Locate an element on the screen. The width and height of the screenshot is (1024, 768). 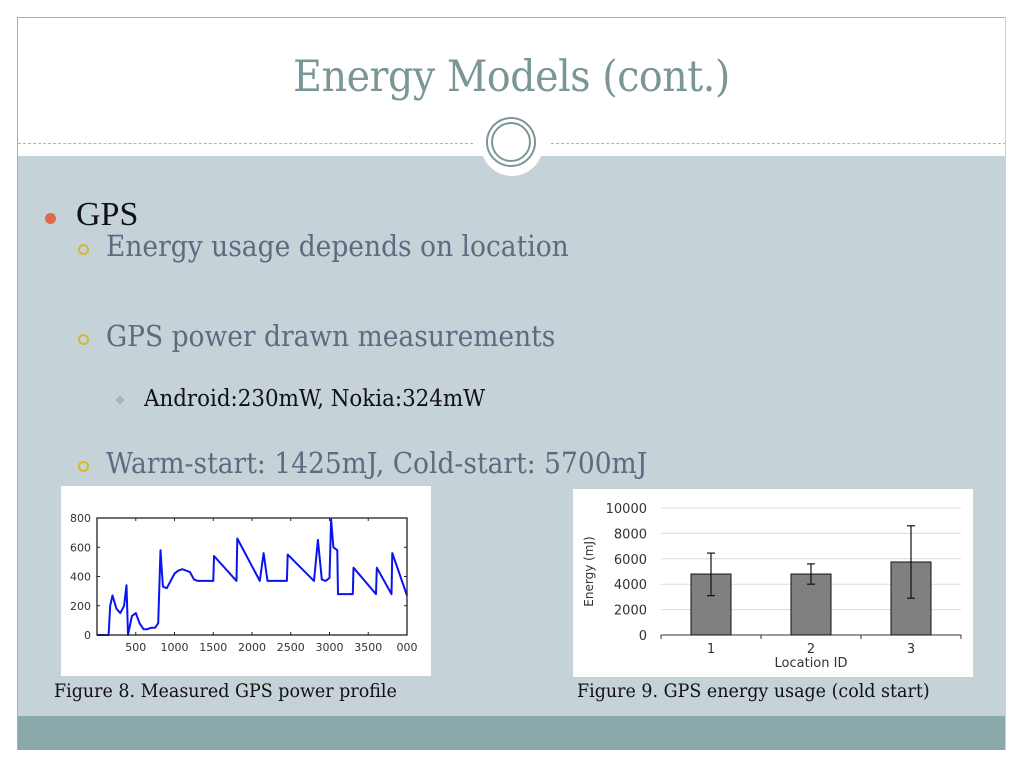
svg-text: 500 is located at coordinates (135, 647).